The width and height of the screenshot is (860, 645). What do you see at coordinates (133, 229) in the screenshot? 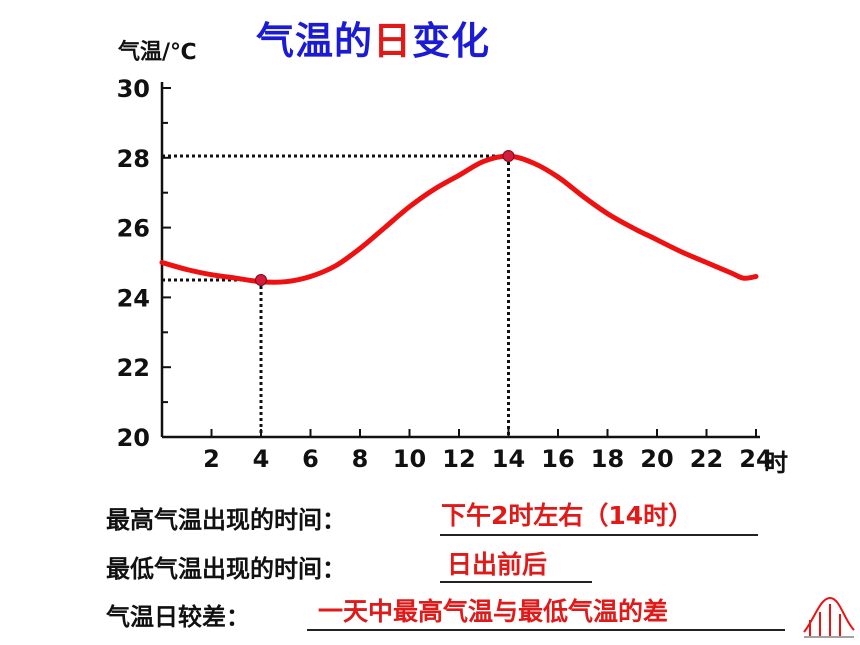
I see `y-tick-label: 26` at bounding box center [133, 229].